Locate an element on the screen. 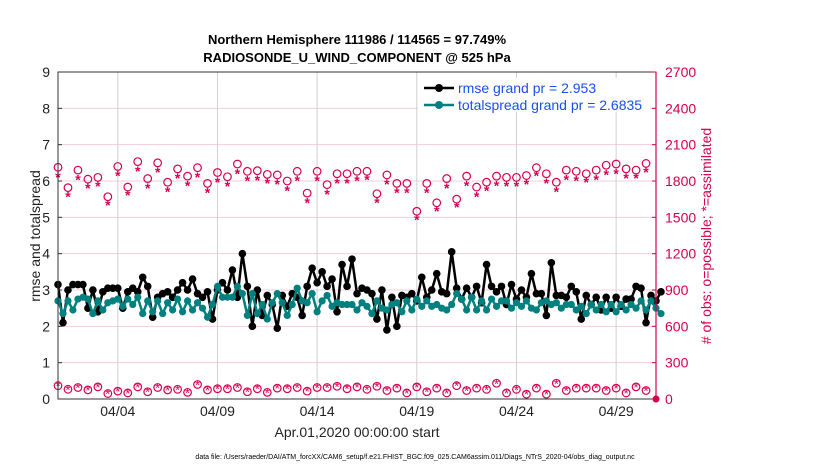 This screenshot has width=830, height=470. x-tick-label: 04/14 is located at coordinates (317, 411).